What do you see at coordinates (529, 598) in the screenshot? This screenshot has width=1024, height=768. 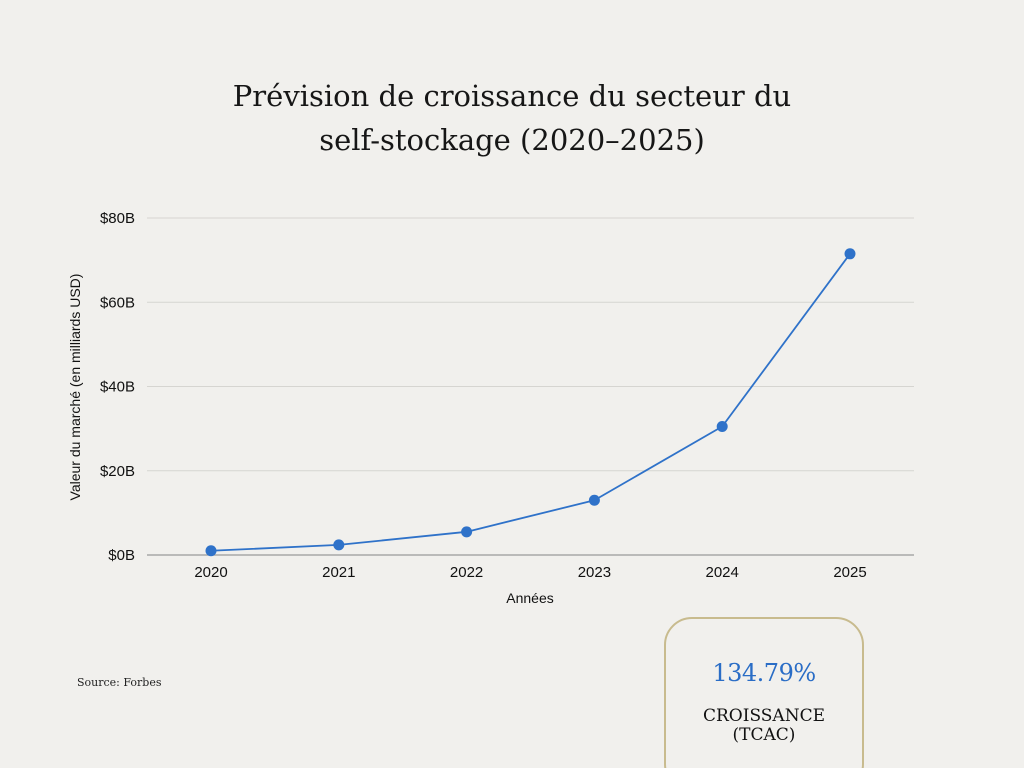 I see `x-axis-title: Années` at bounding box center [529, 598].